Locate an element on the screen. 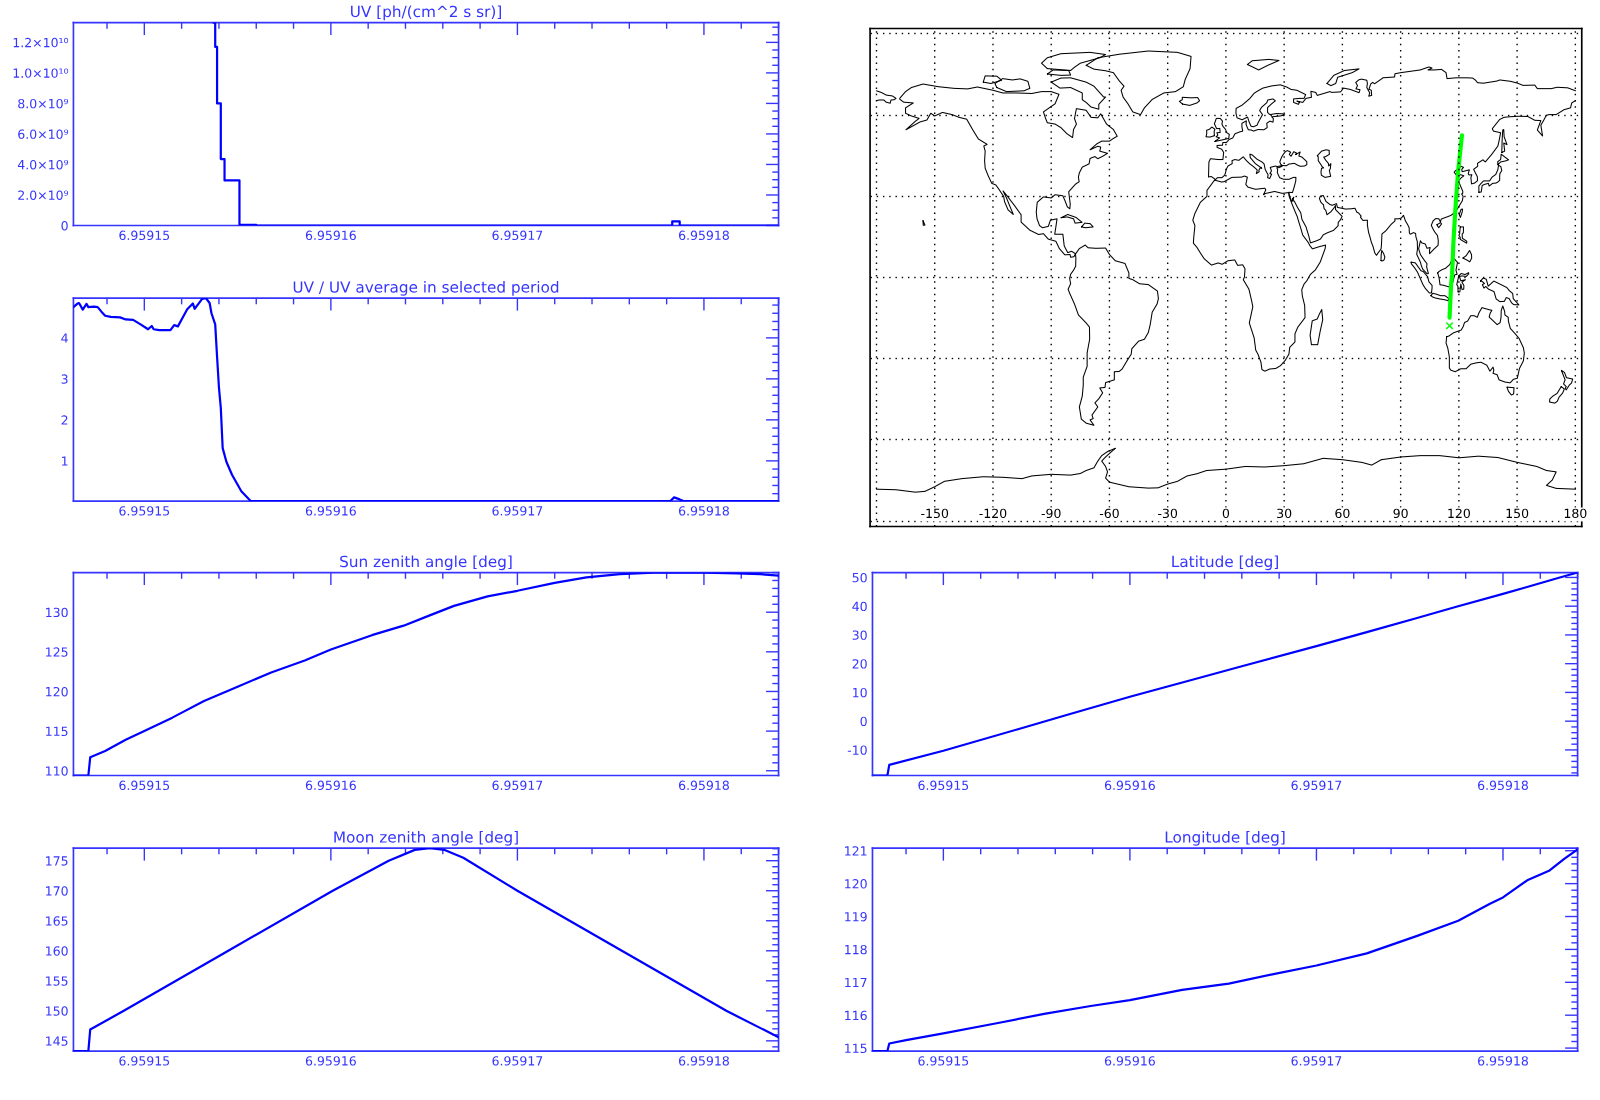 This screenshot has width=1600, height=1100. y-tick-label: 170 is located at coordinates (57, 891).